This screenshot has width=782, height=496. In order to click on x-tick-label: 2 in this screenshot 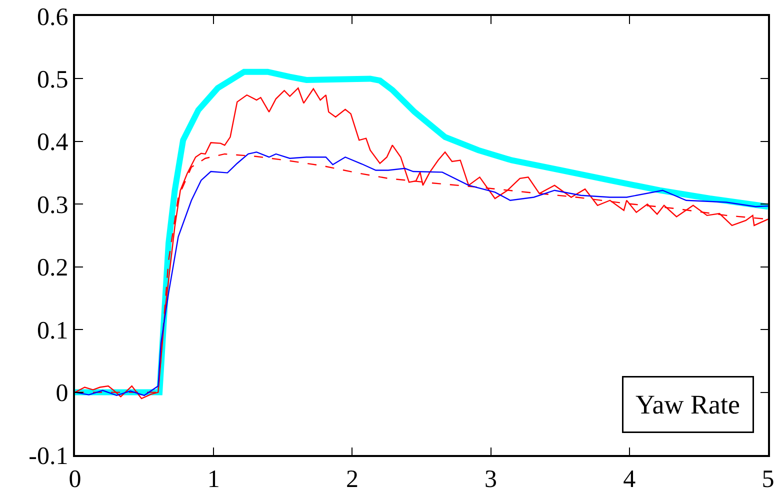, I will do `click(352, 479)`.